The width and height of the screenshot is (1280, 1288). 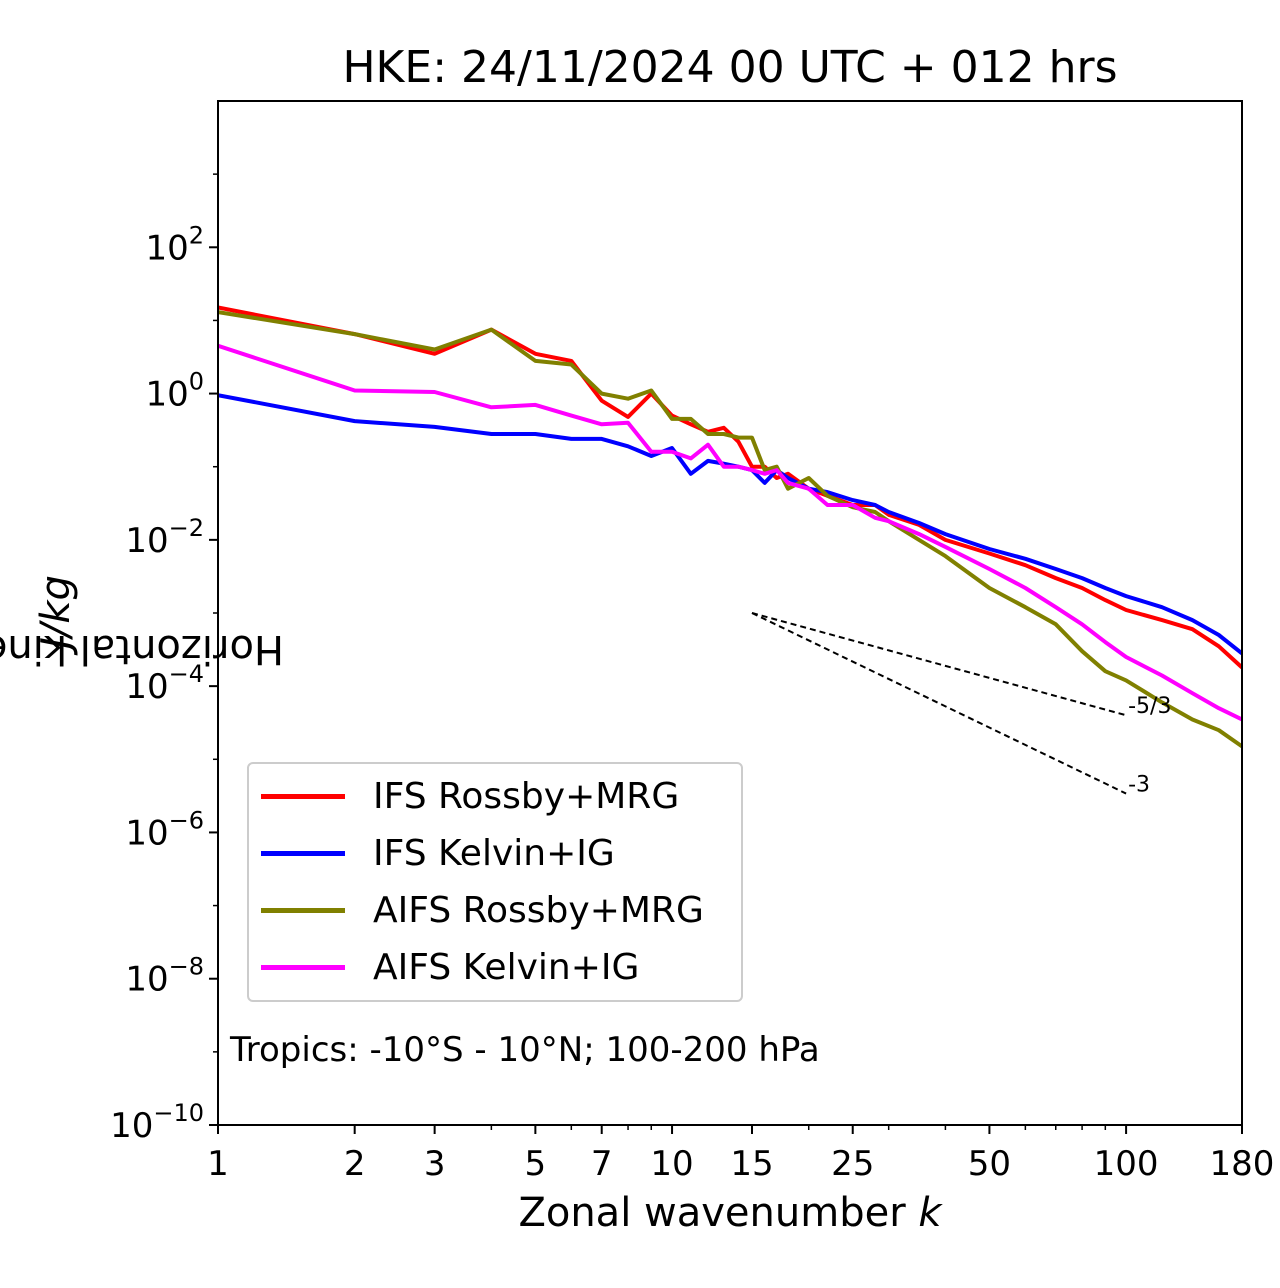 I want to click on x-tick-label: 50, so click(x=989, y=1164).